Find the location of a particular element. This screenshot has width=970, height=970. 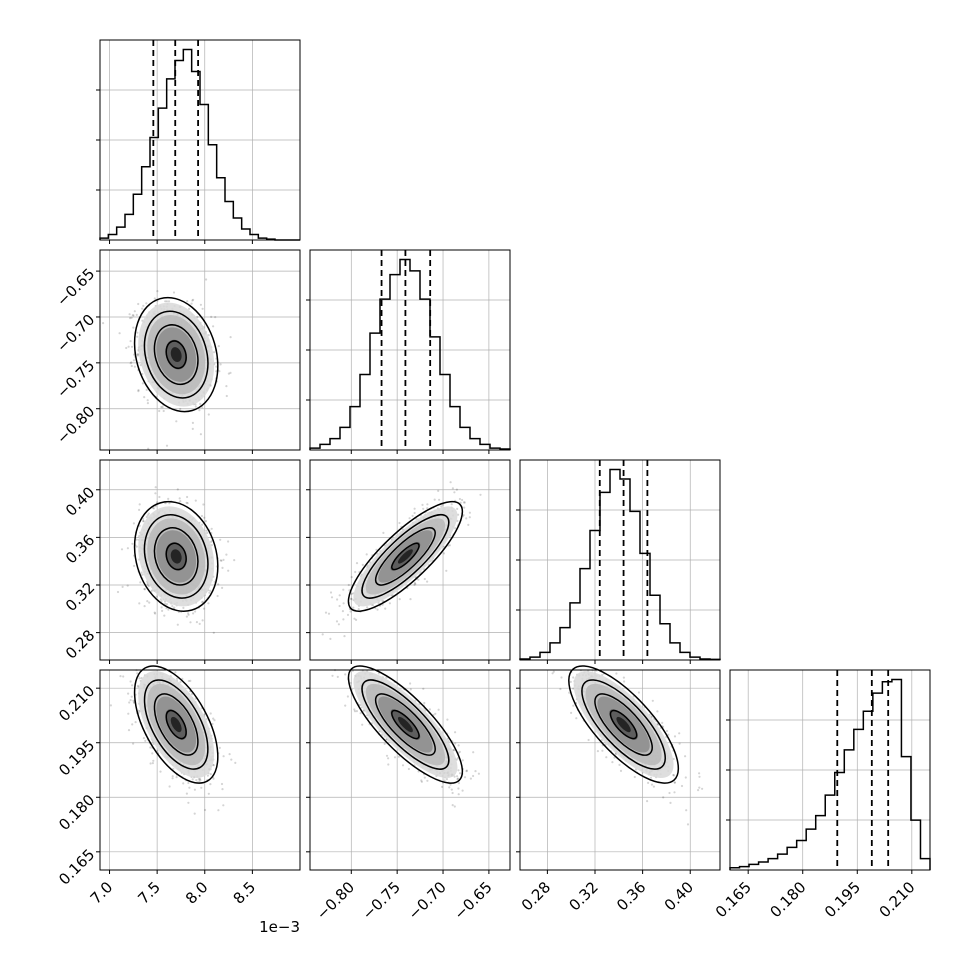

panel-2-0: 0.280.320.360.40 is located at coordinates (181, 561).